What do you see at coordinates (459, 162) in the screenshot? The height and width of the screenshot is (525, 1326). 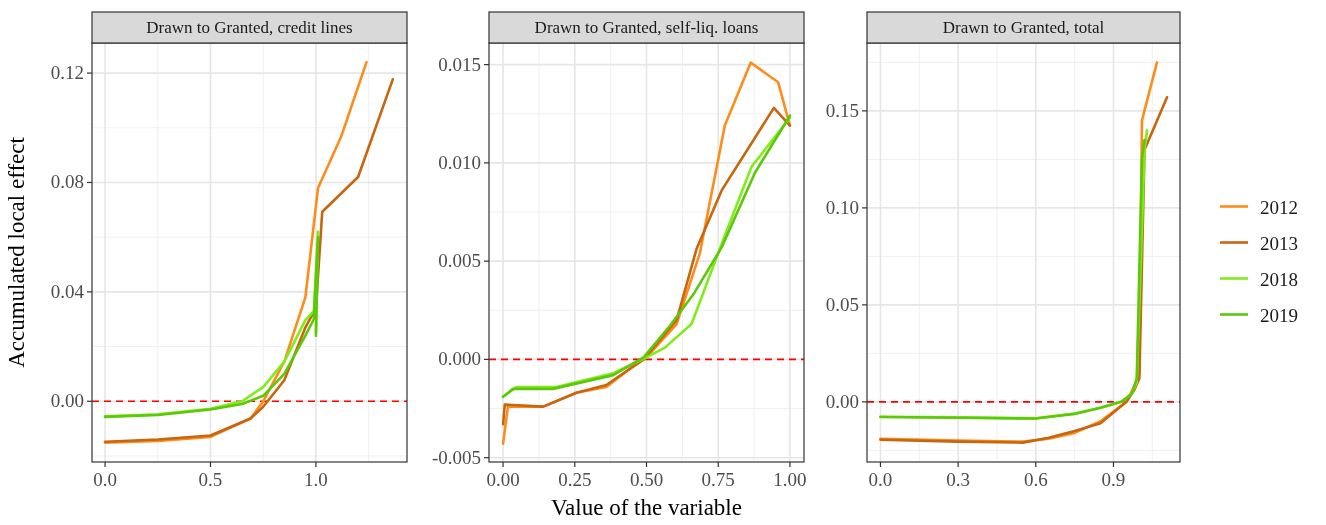 I see `y-tick-label: 0.010` at bounding box center [459, 162].